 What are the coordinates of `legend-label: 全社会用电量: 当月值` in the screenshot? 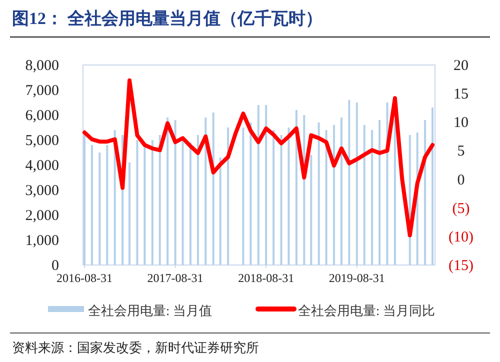 It's located at (150, 310).